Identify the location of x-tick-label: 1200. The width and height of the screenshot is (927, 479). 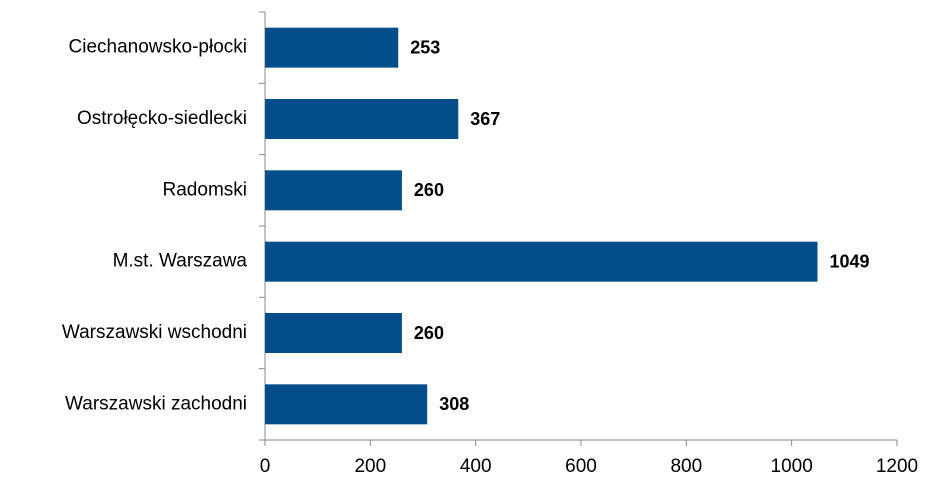
(897, 466).